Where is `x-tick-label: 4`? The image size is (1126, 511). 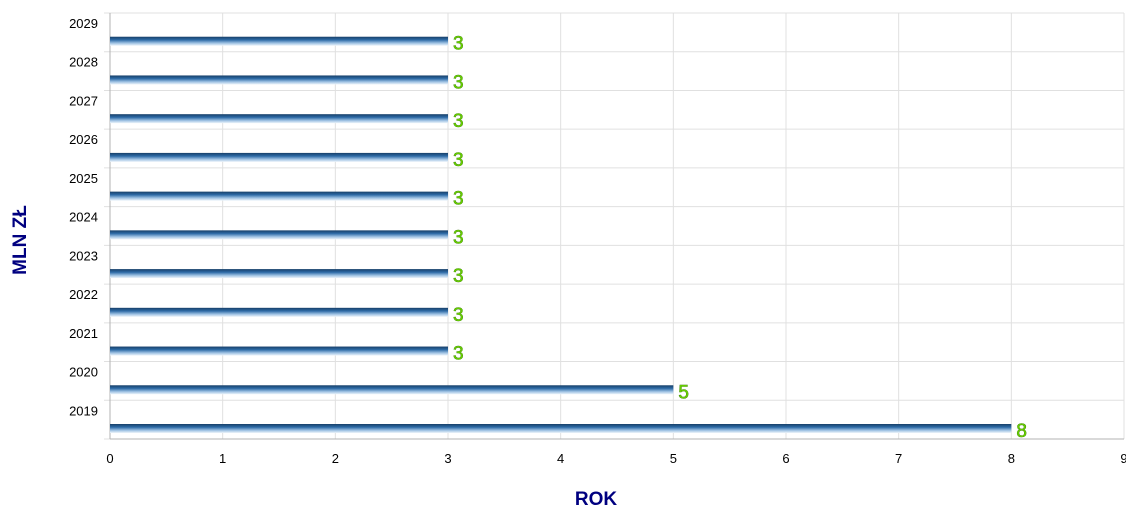
x-tick-label: 4 is located at coordinates (560, 458).